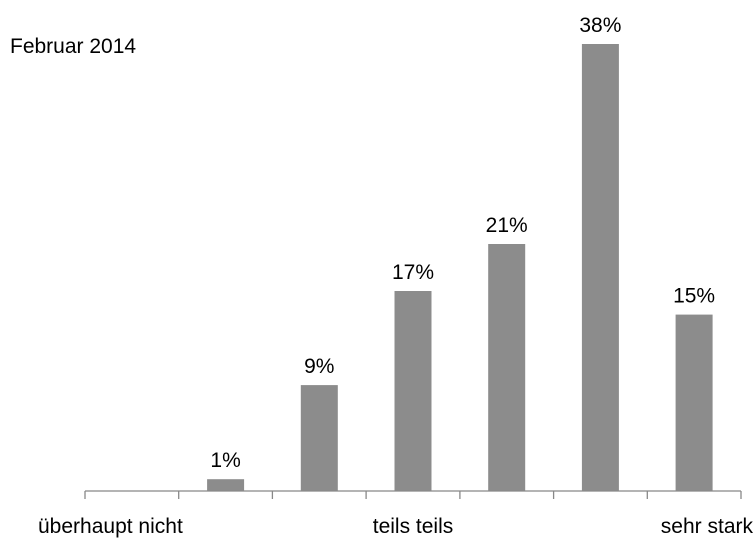  What do you see at coordinates (600, 25) in the screenshot?
I see `data-label-5: 38%` at bounding box center [600, 25].